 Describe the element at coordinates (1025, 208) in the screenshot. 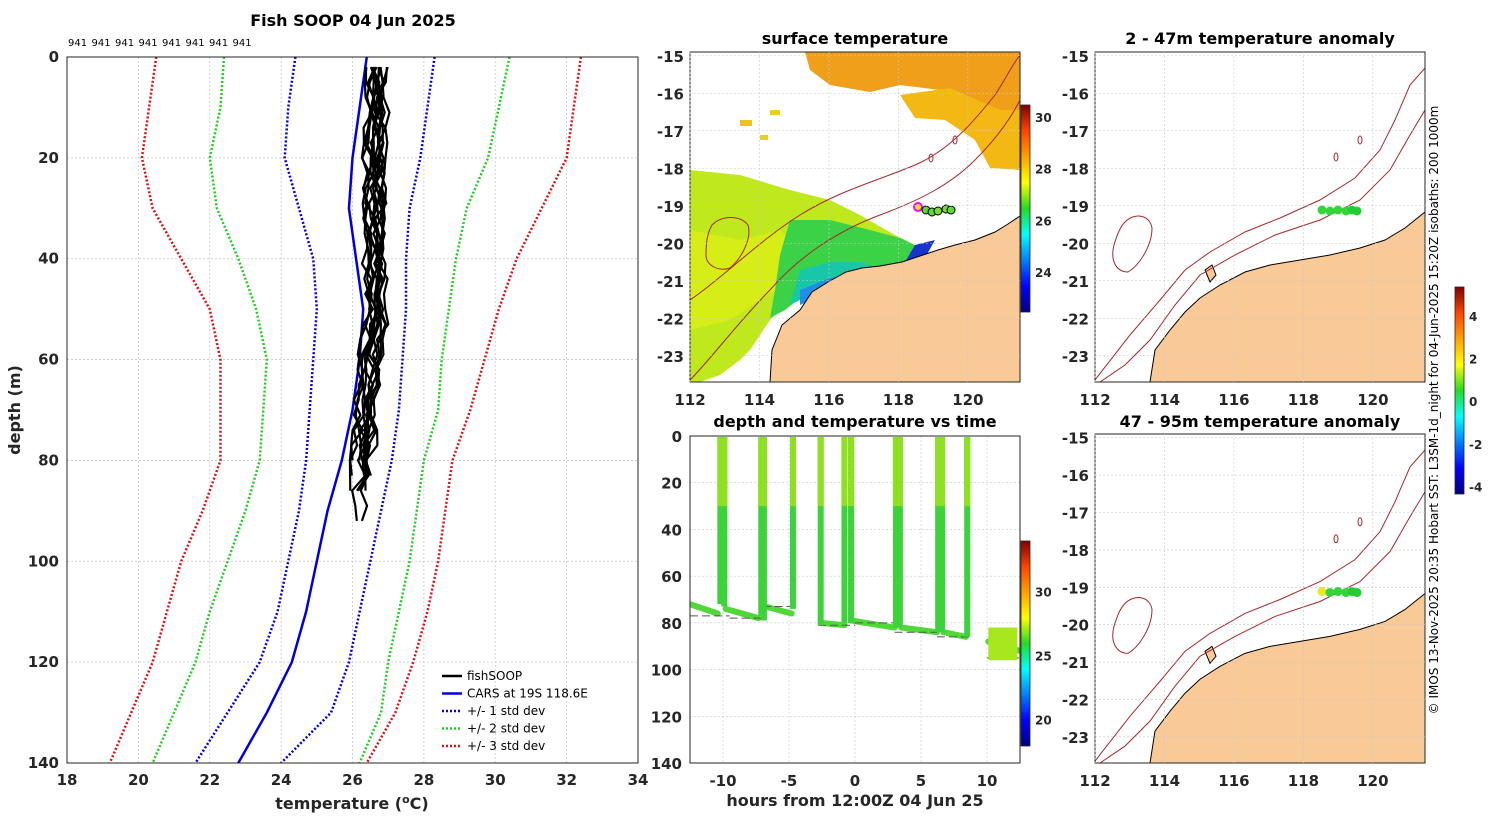

I see `sst-colorbar` at that location.